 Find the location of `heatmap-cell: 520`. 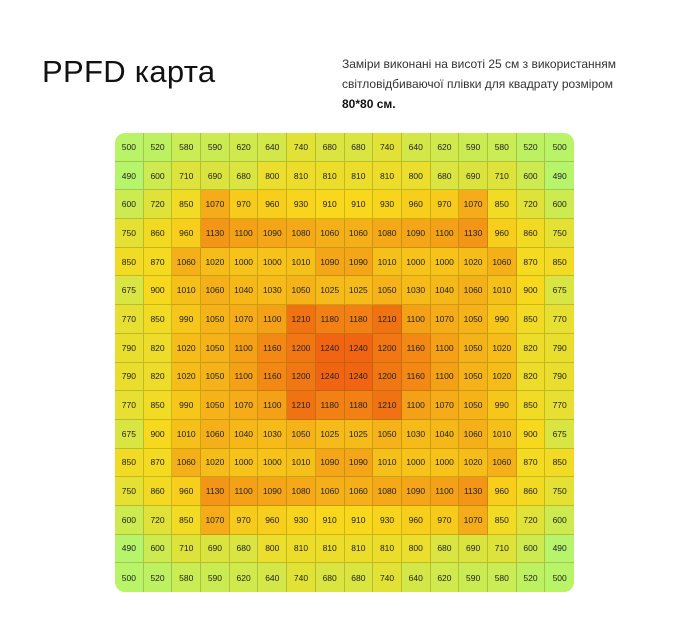

heatmap-cell: 520 is located at coordinates (531, 147).